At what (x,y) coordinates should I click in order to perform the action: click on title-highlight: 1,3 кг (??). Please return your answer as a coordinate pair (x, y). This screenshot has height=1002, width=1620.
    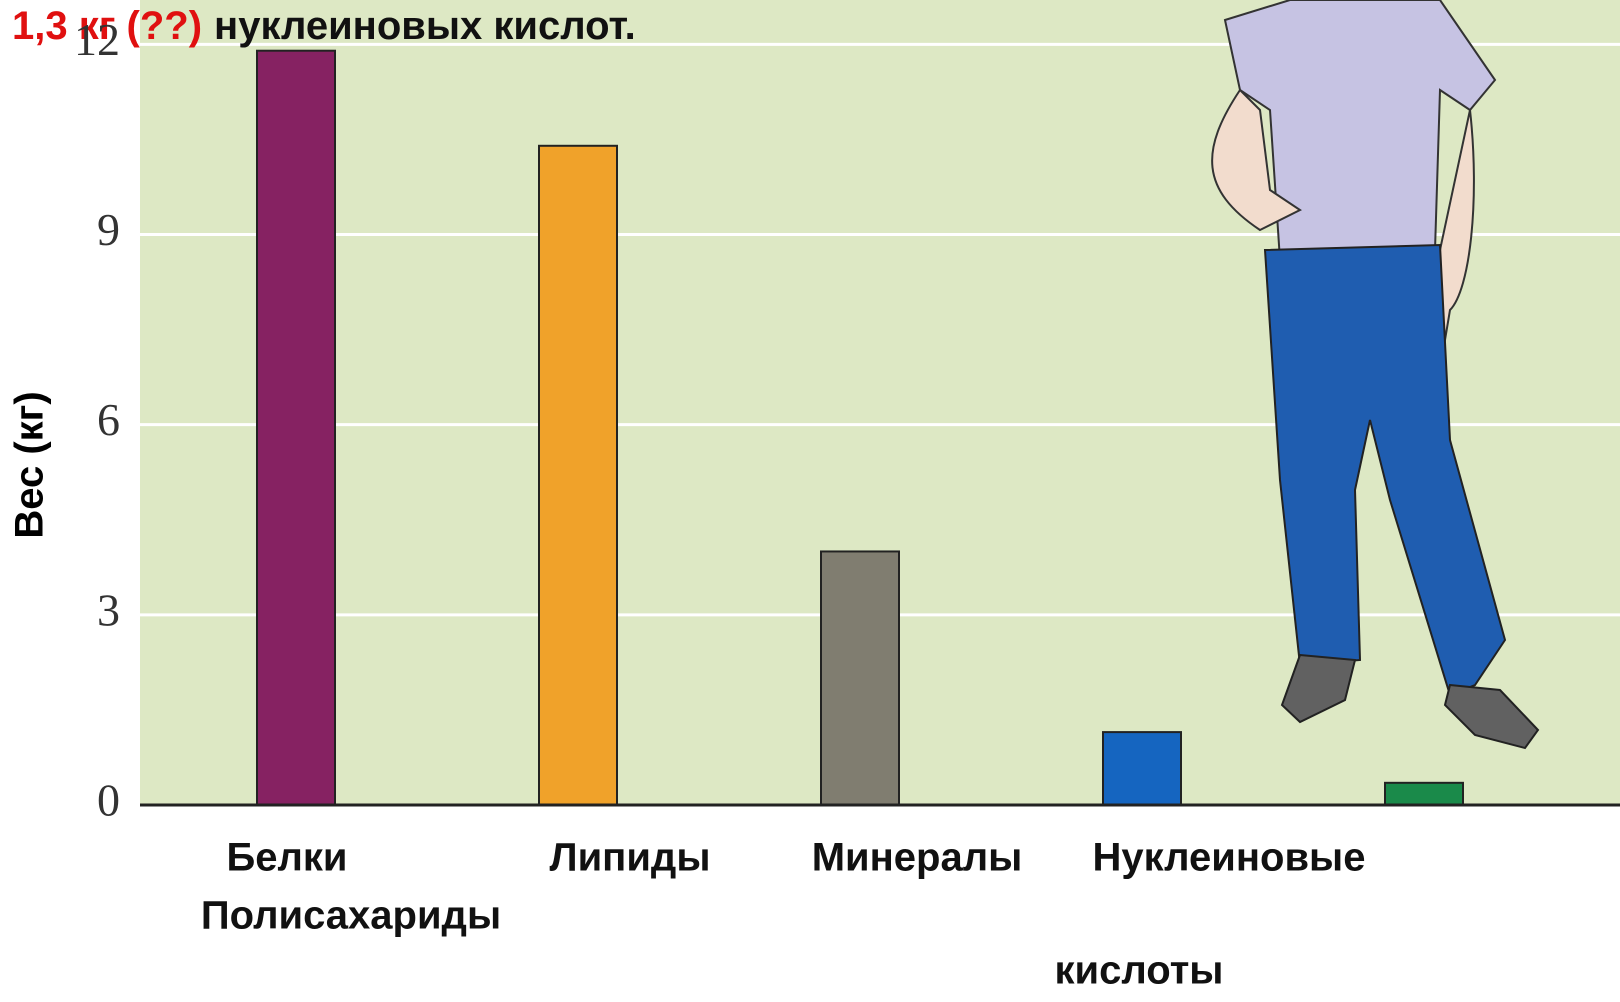
    Looking at the image, I should click on (107, 26).